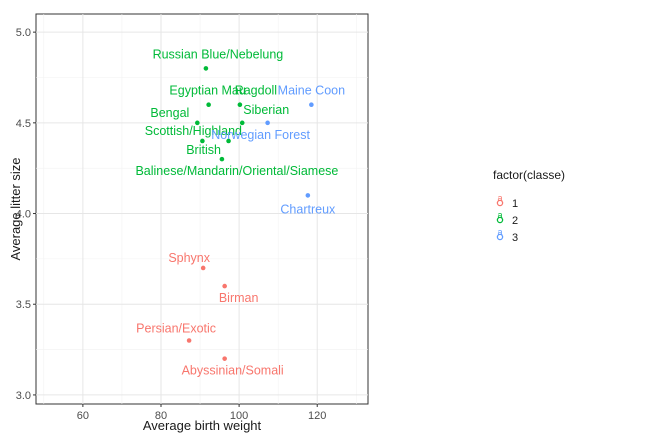 The height and width of the screenshot is (433, 655). I want to click on x-tick-label: 60, so click(83, 416).